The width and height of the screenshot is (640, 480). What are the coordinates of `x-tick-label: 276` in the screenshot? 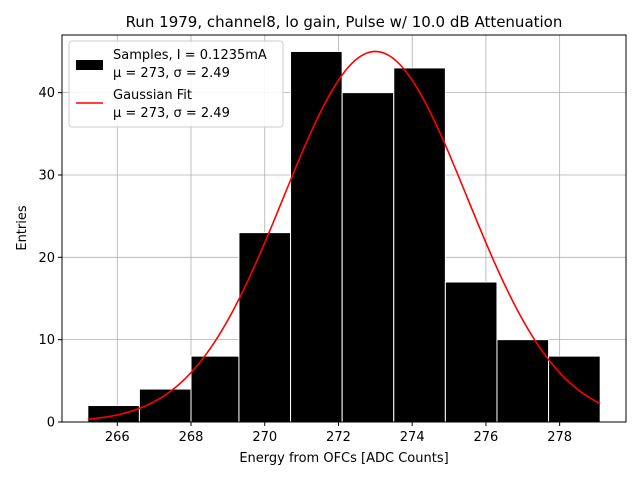 It's located at (486, 437).